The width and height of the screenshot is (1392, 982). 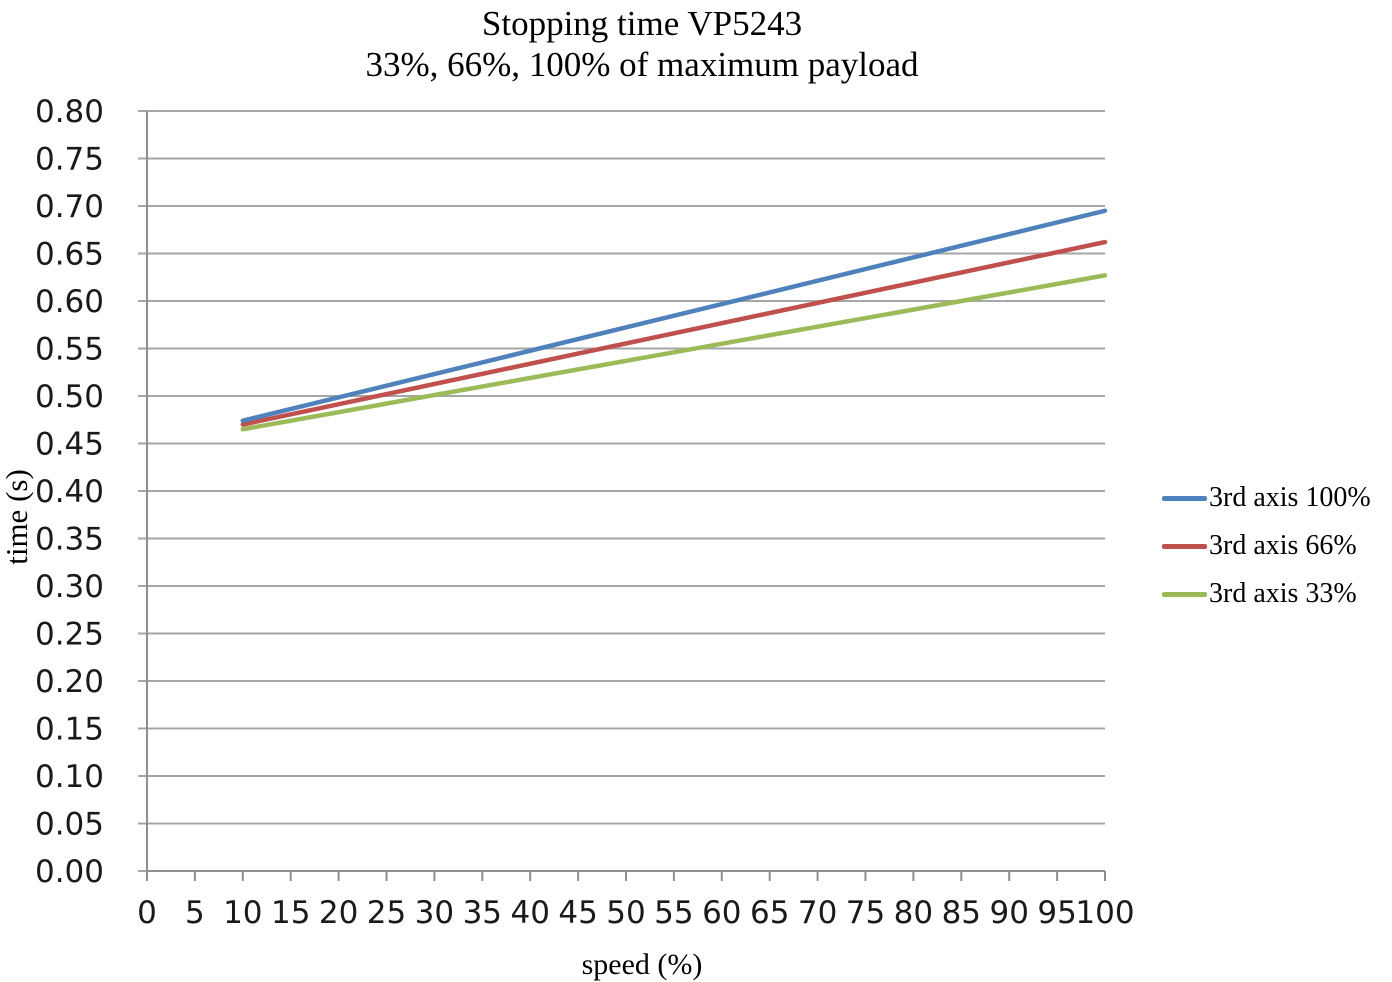 What do you see at coordinates (1008, 913) in the screenshot?
I see `x-tick-label: 90` at bounding box center [1008, 913].